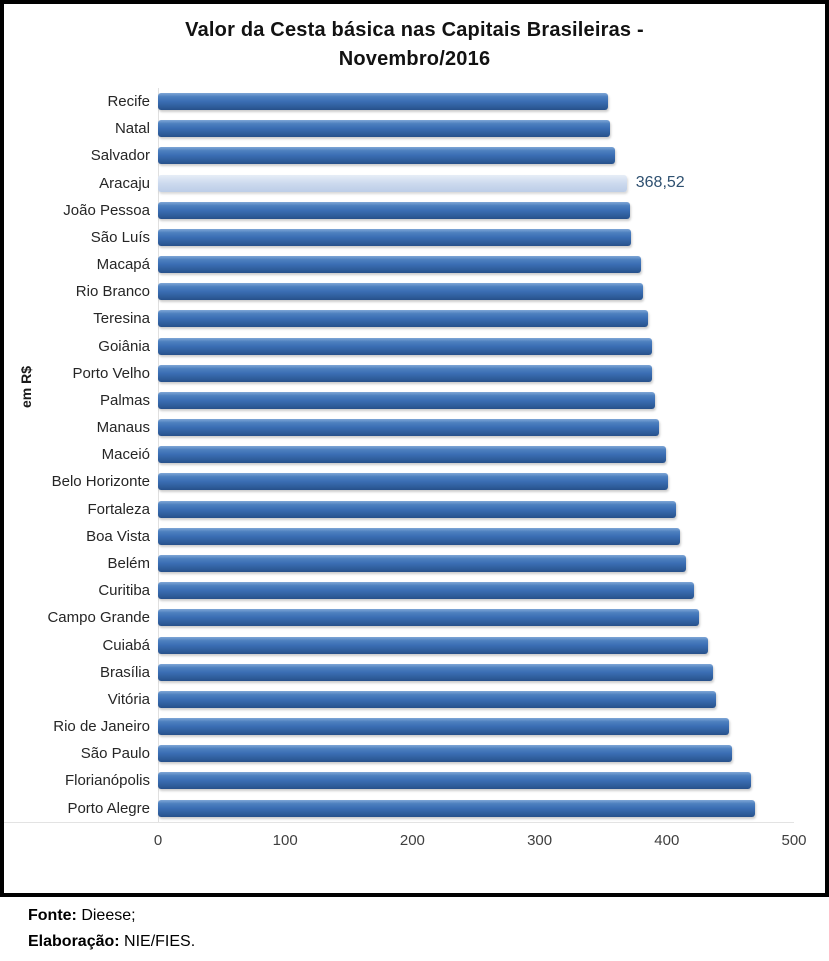 The image size is (829, 961). I want to click on bar-row: Rio de Janeiro, so click(399, 726).